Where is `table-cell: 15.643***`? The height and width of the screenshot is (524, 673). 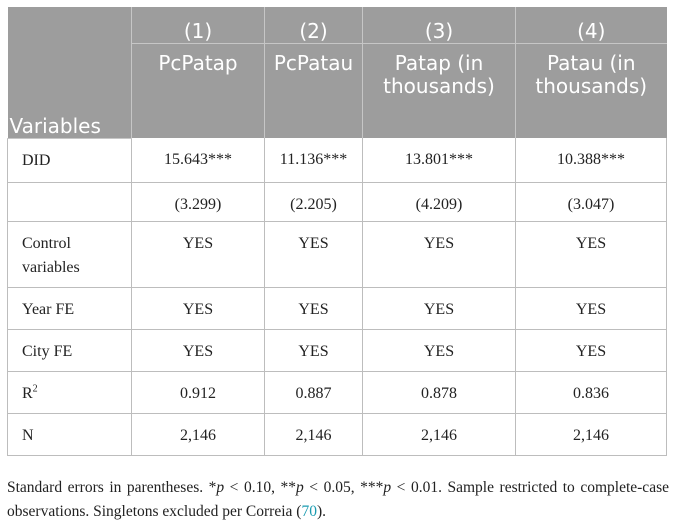
table-cell: 15.643*** is located at coordinates (198, 160).